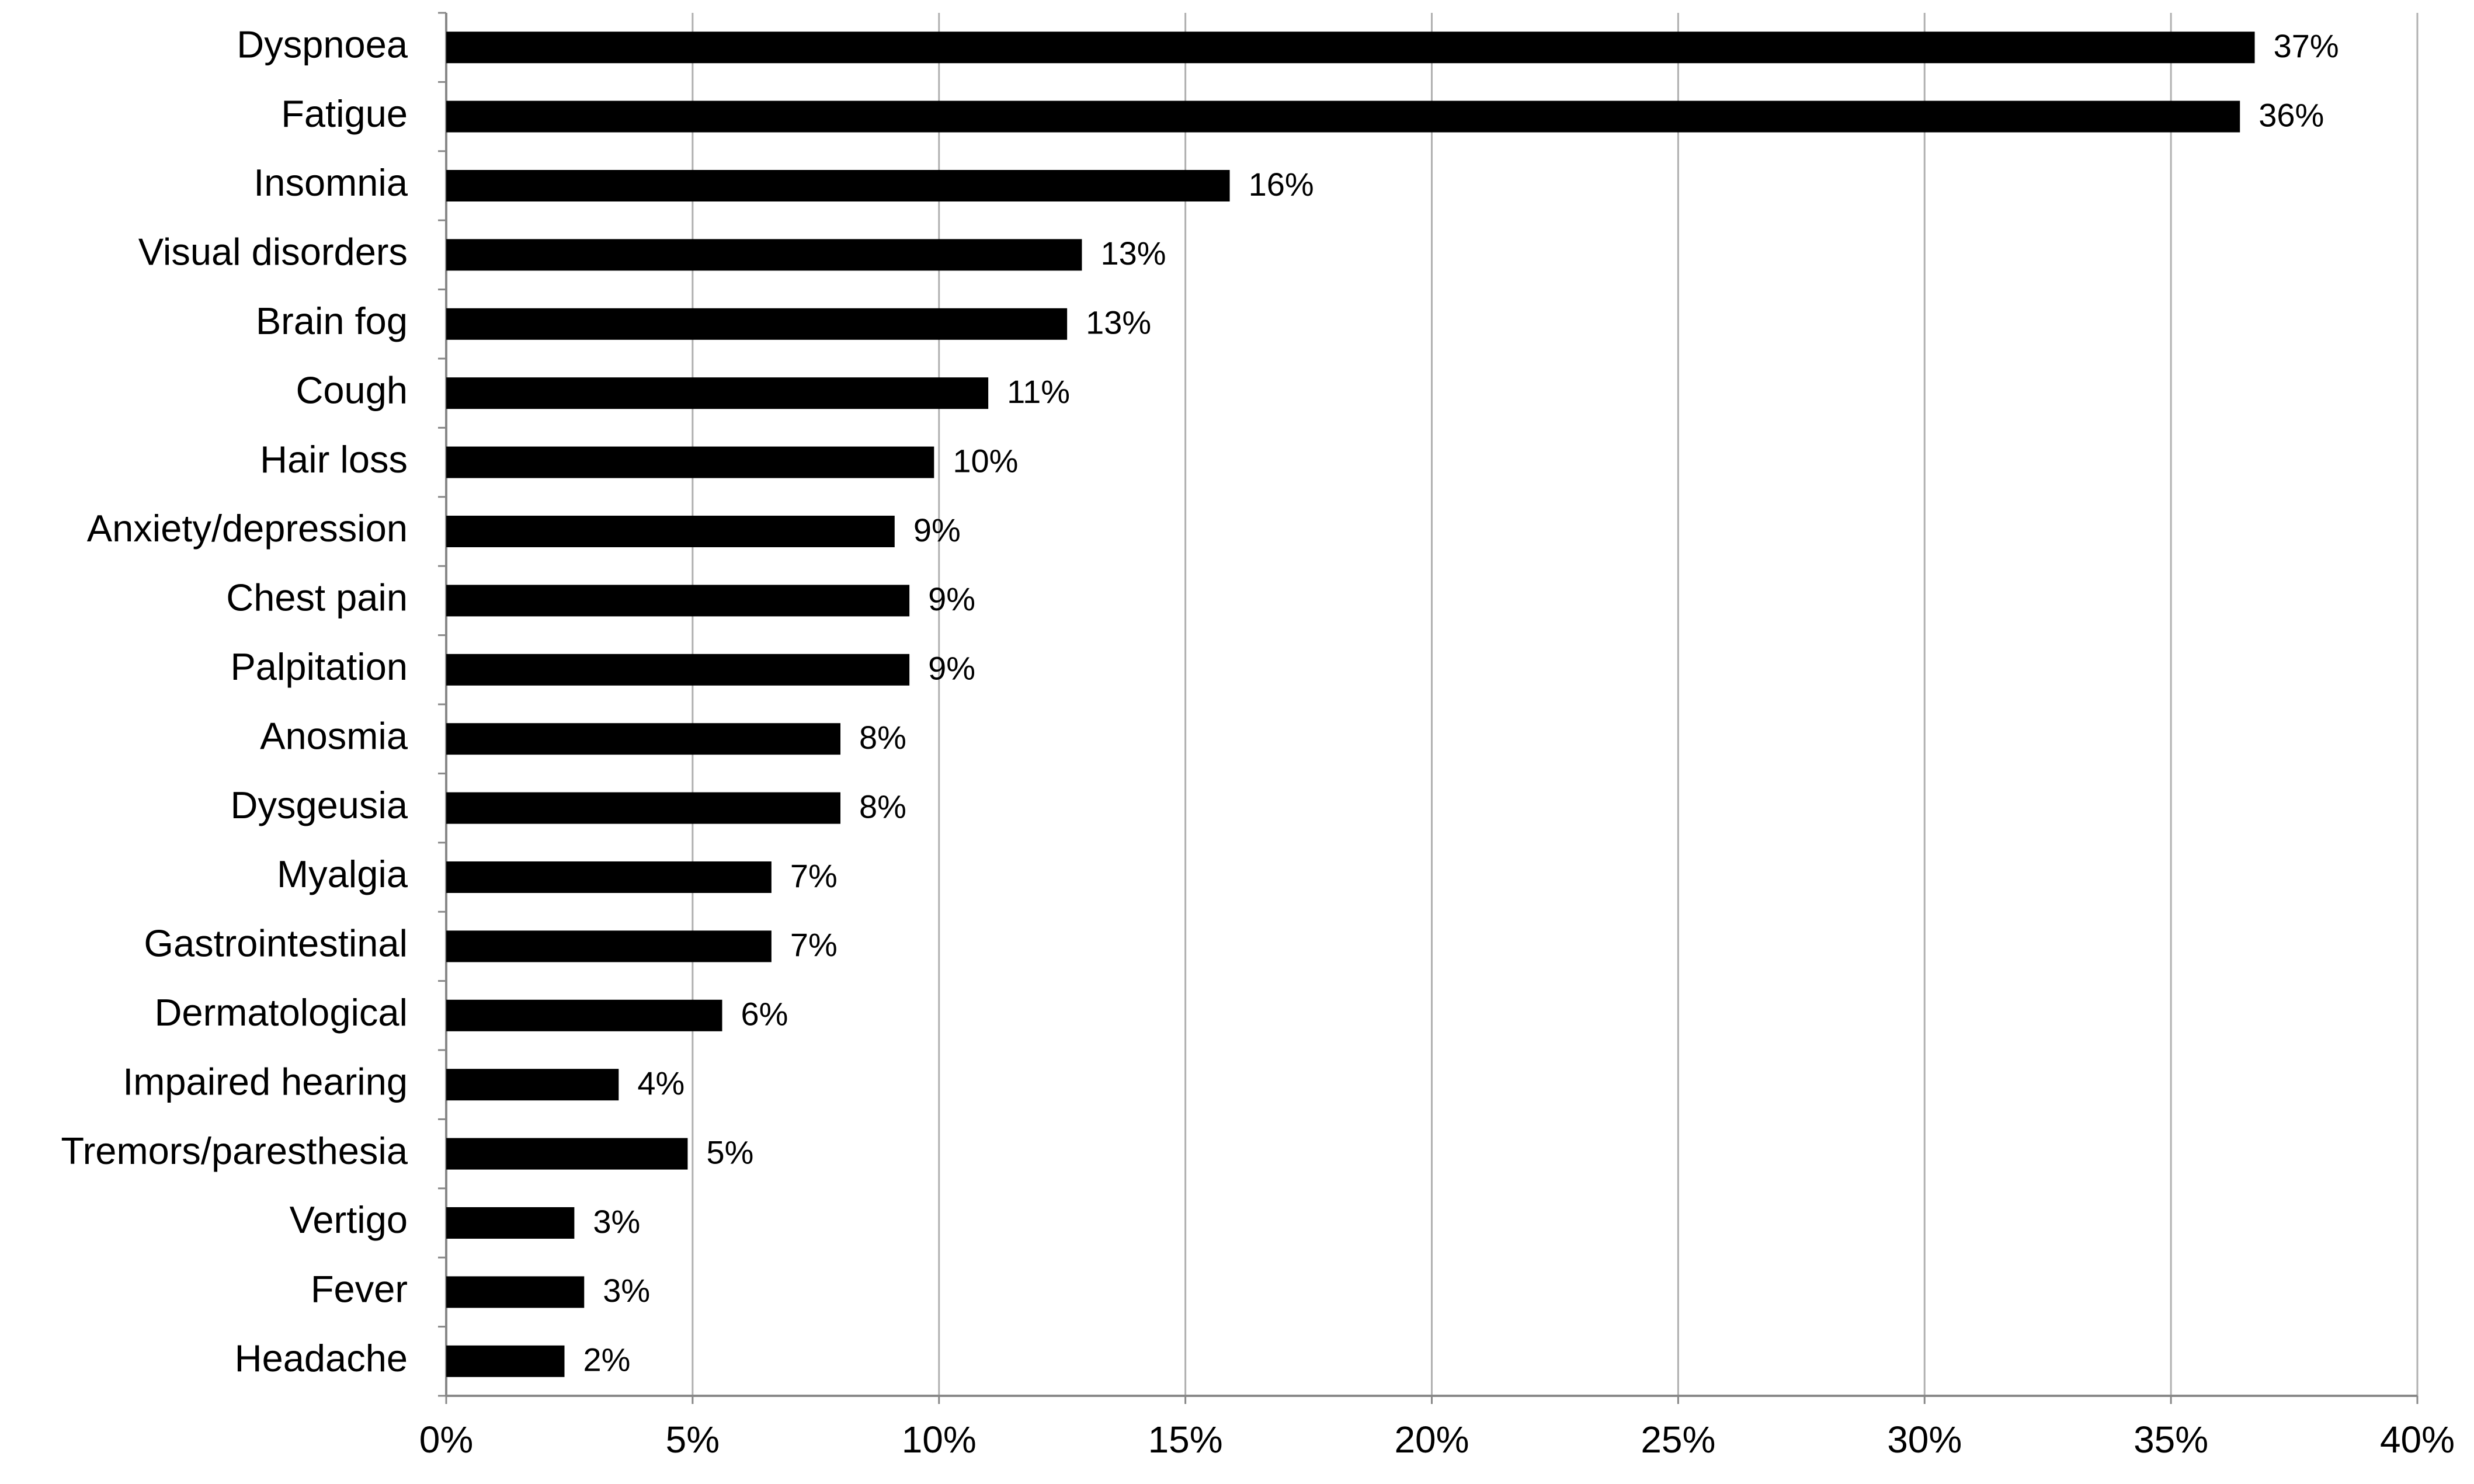 This screenshot has height=1484, width=2474. What do you see at coordinates (729, 1152) in the screenshot?
I see `value-label: 5%` at bounding box center [729, 1152].